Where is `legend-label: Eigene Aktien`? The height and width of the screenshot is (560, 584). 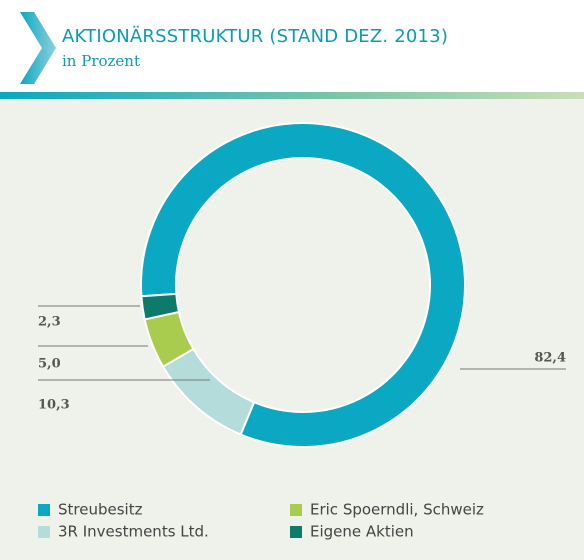
legend-label: Eigene Aktien is located at coordinates (362, 532).